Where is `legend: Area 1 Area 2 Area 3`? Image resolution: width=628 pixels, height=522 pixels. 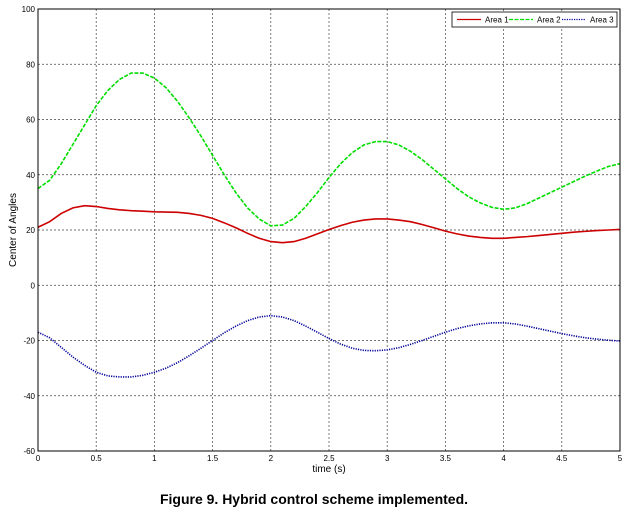 legend: Area 1 Area 2 Area 3 is located at coordinates (534, 19).